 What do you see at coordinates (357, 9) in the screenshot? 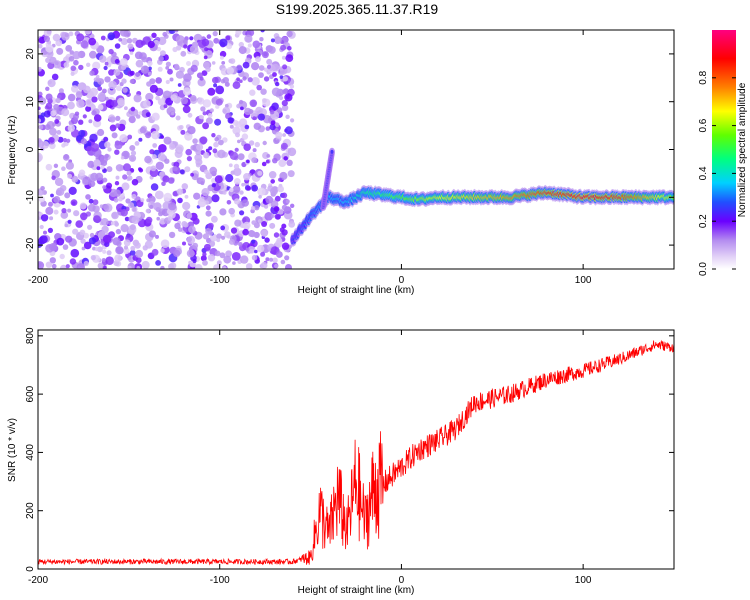
I see `figure-title: S199.2025.365.11.37.R19` at bounding box center [357, 9].